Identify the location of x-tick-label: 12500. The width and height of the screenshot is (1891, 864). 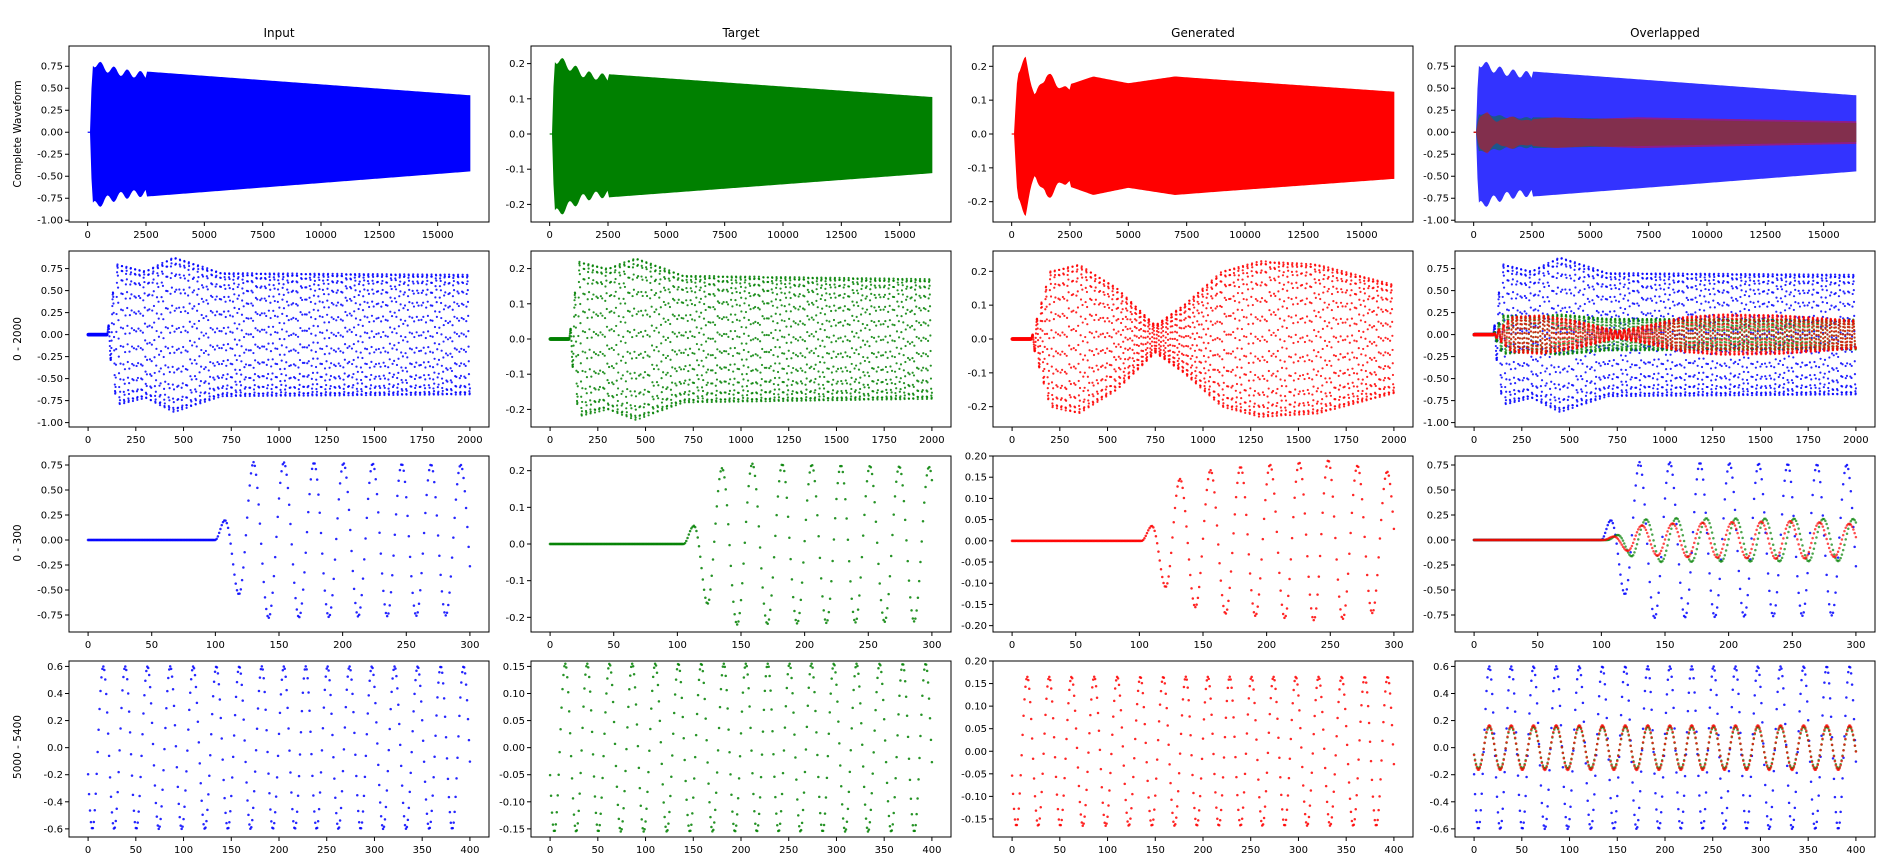
(379, 235).